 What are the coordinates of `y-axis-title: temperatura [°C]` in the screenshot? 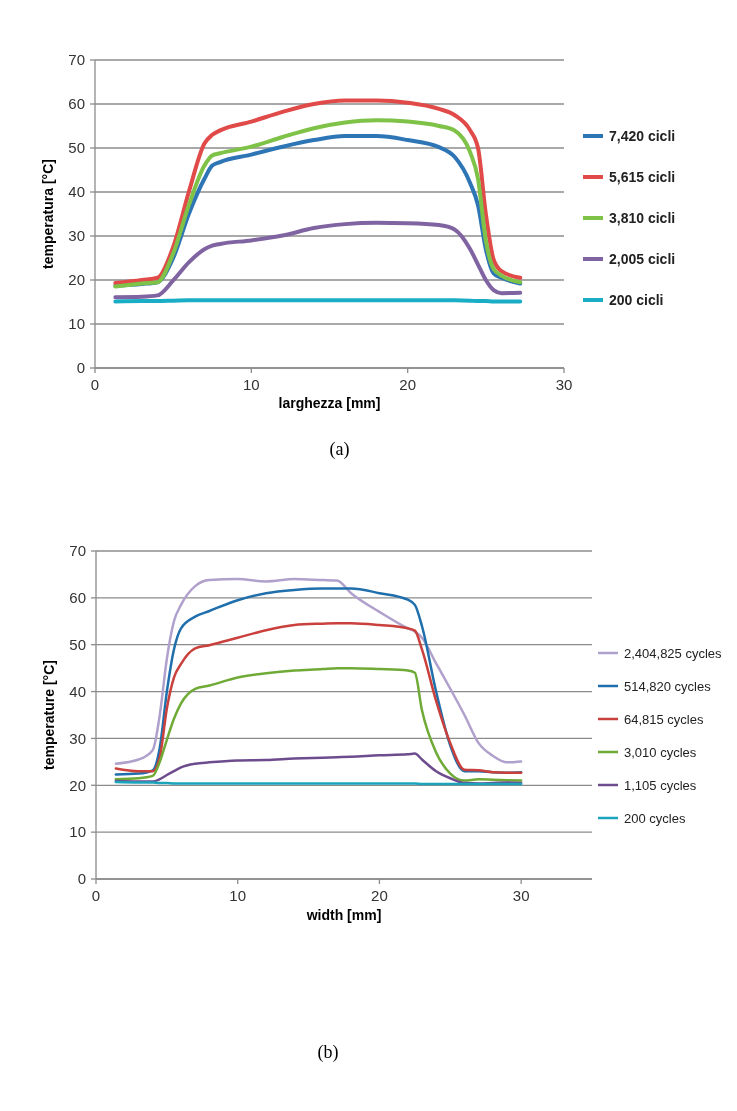 It's located at (48, 214).